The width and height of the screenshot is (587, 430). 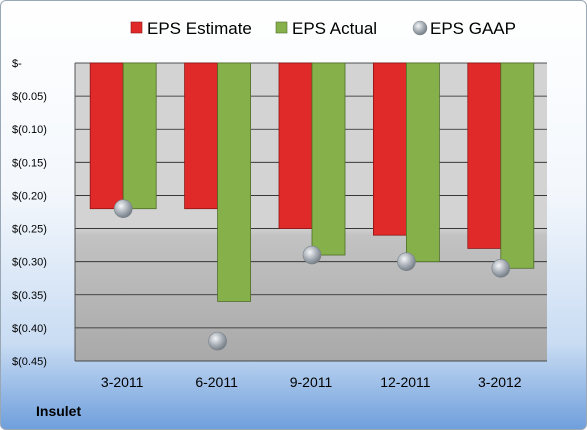 I want to click on y-tick-label-2: $(0.10), so click(x=29, y=130).